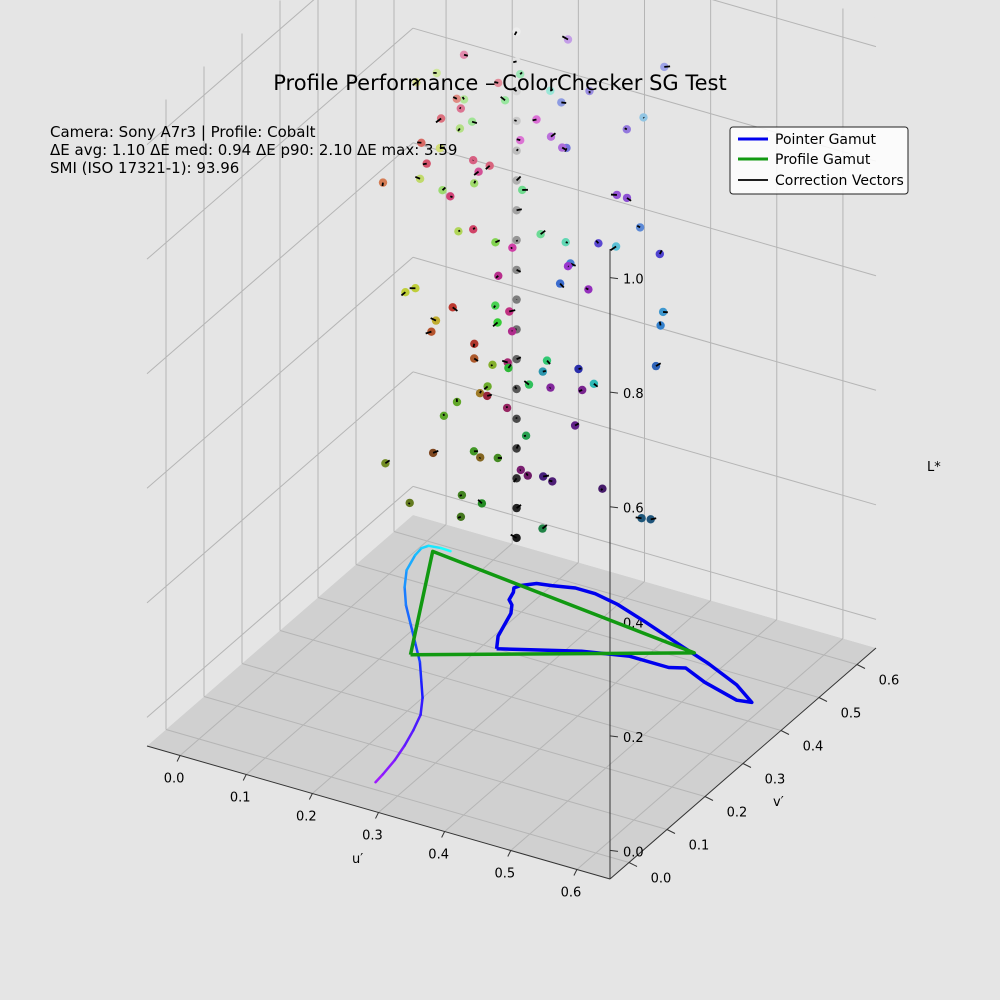 The image size is (1000, 1000). Describe the element at coordinates (737, 813) in the screenshot. I see `y-tick-label: 0.2` at that location.